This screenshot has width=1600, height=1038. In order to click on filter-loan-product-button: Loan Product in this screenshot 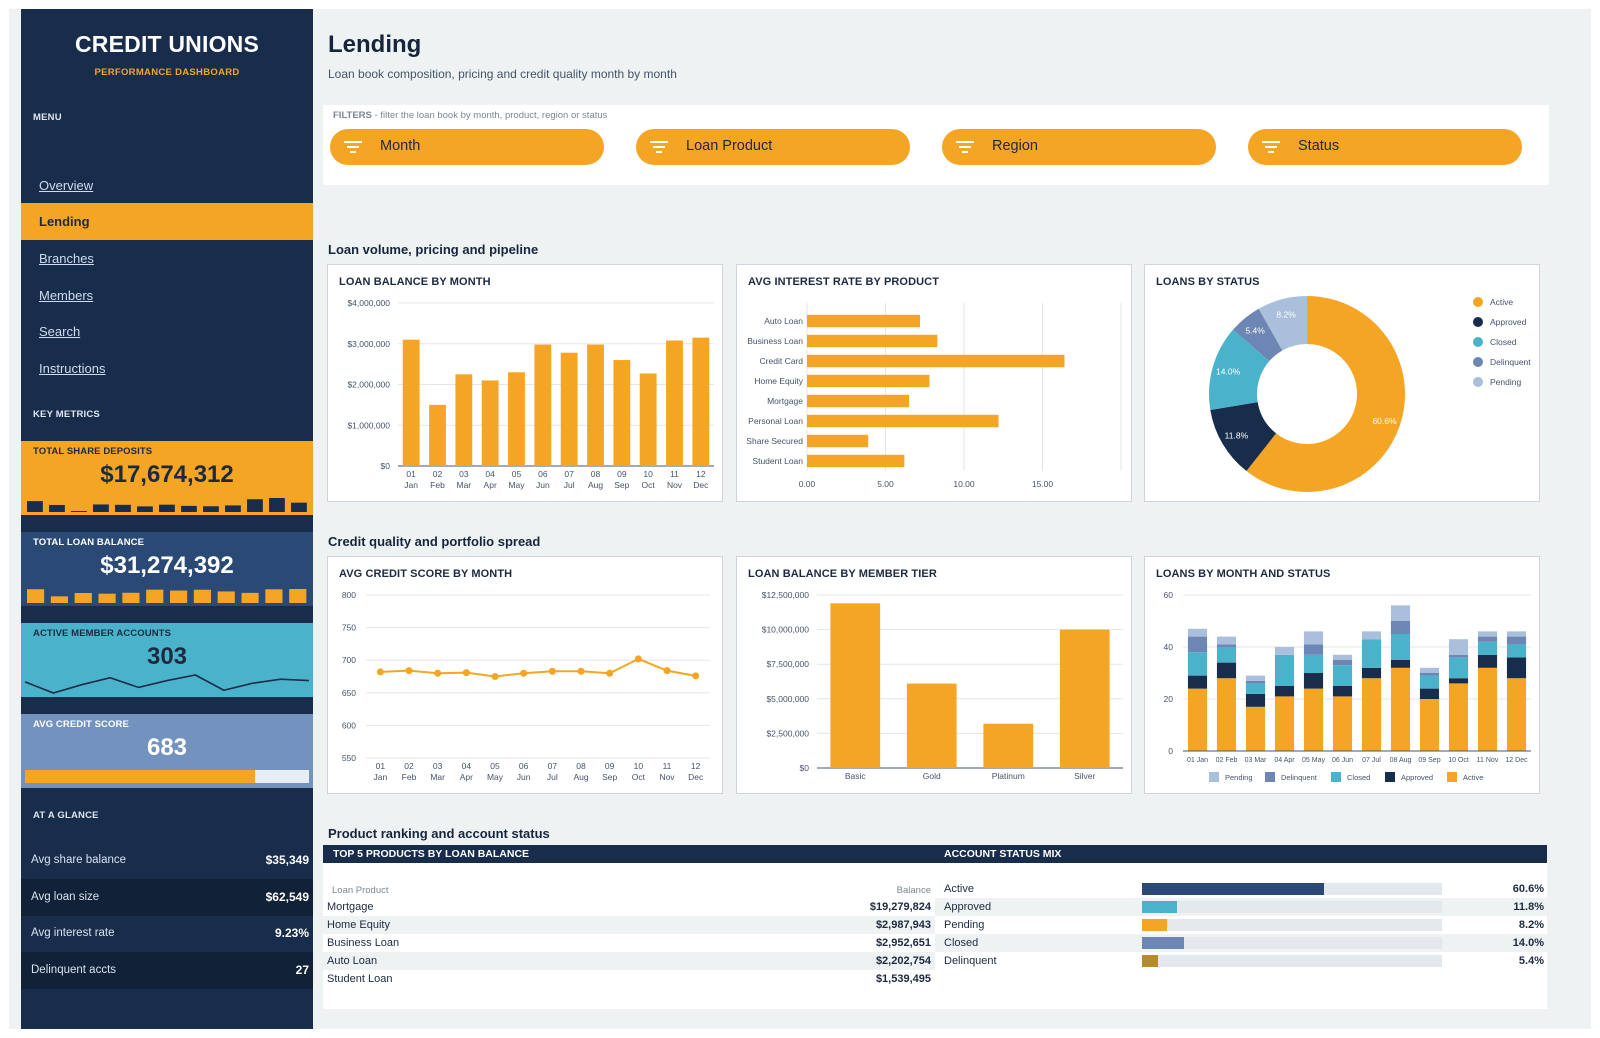, I will do `click(773, 147)`.